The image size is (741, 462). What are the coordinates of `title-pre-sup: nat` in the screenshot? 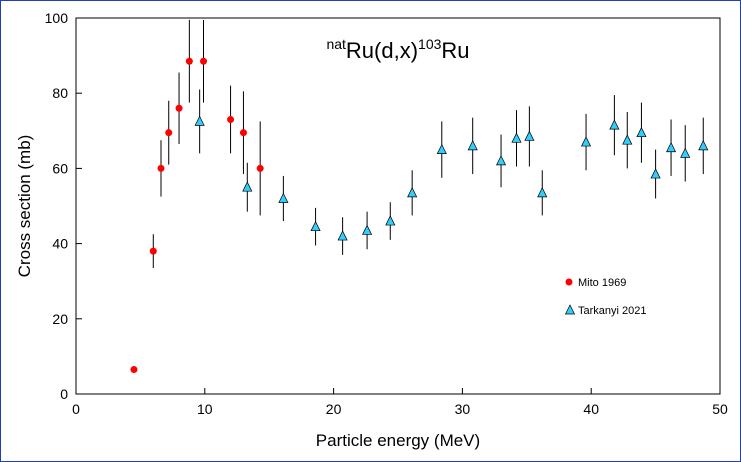 It's located at (336, 44).